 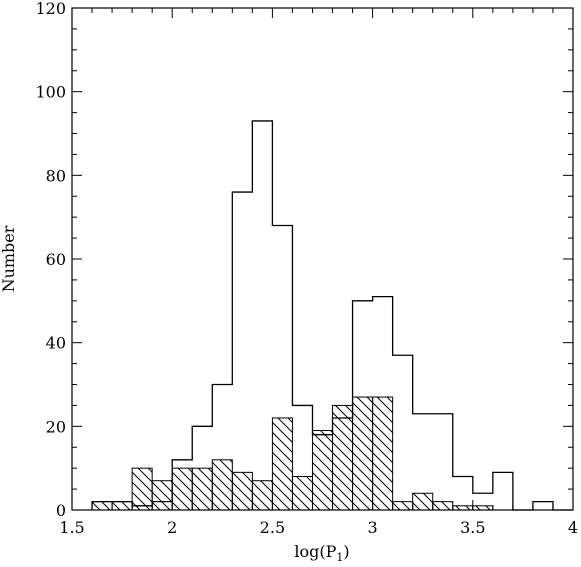 I want to click on x-tick-label: 2.5, so click(x=272, y=527).